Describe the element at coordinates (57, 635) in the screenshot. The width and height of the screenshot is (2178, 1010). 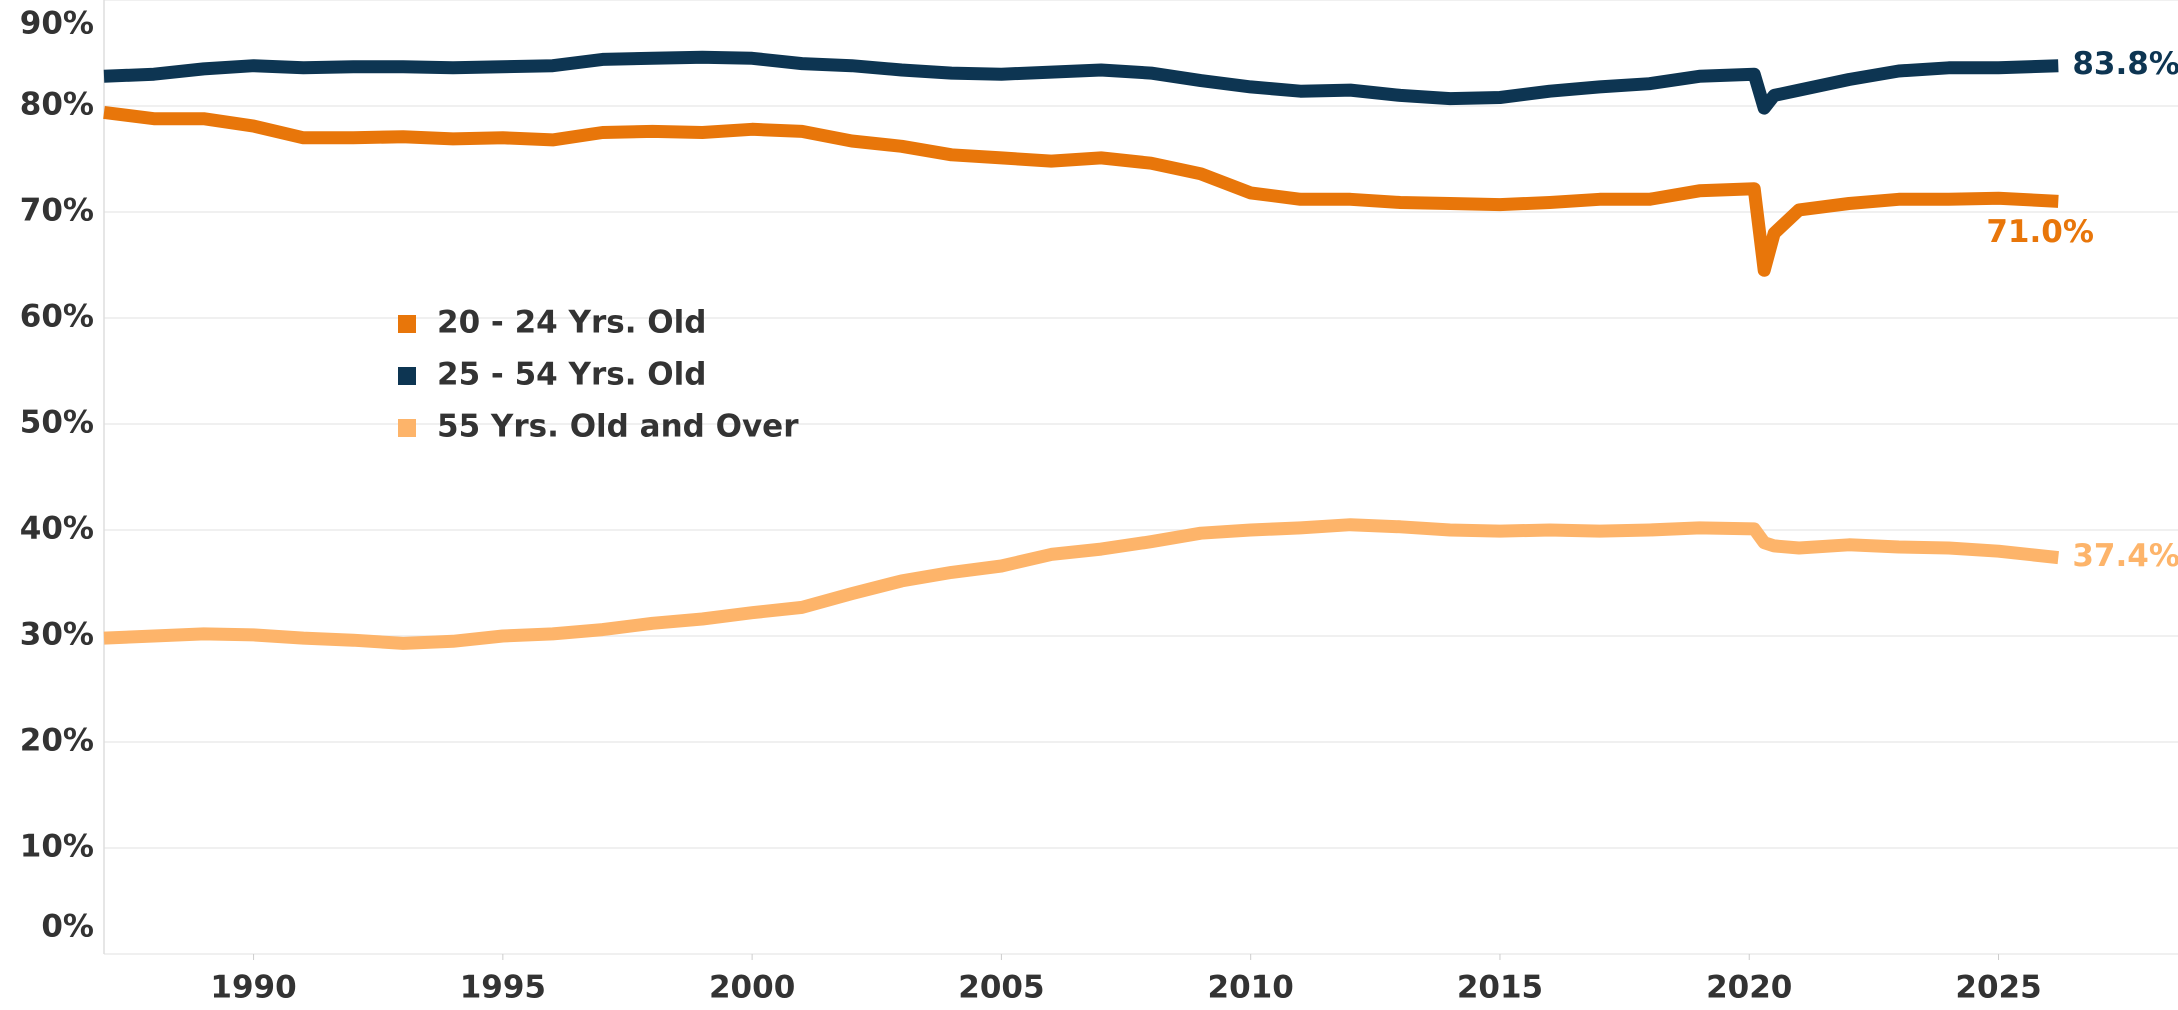
I see `y-tick-label: 30%` at that location.